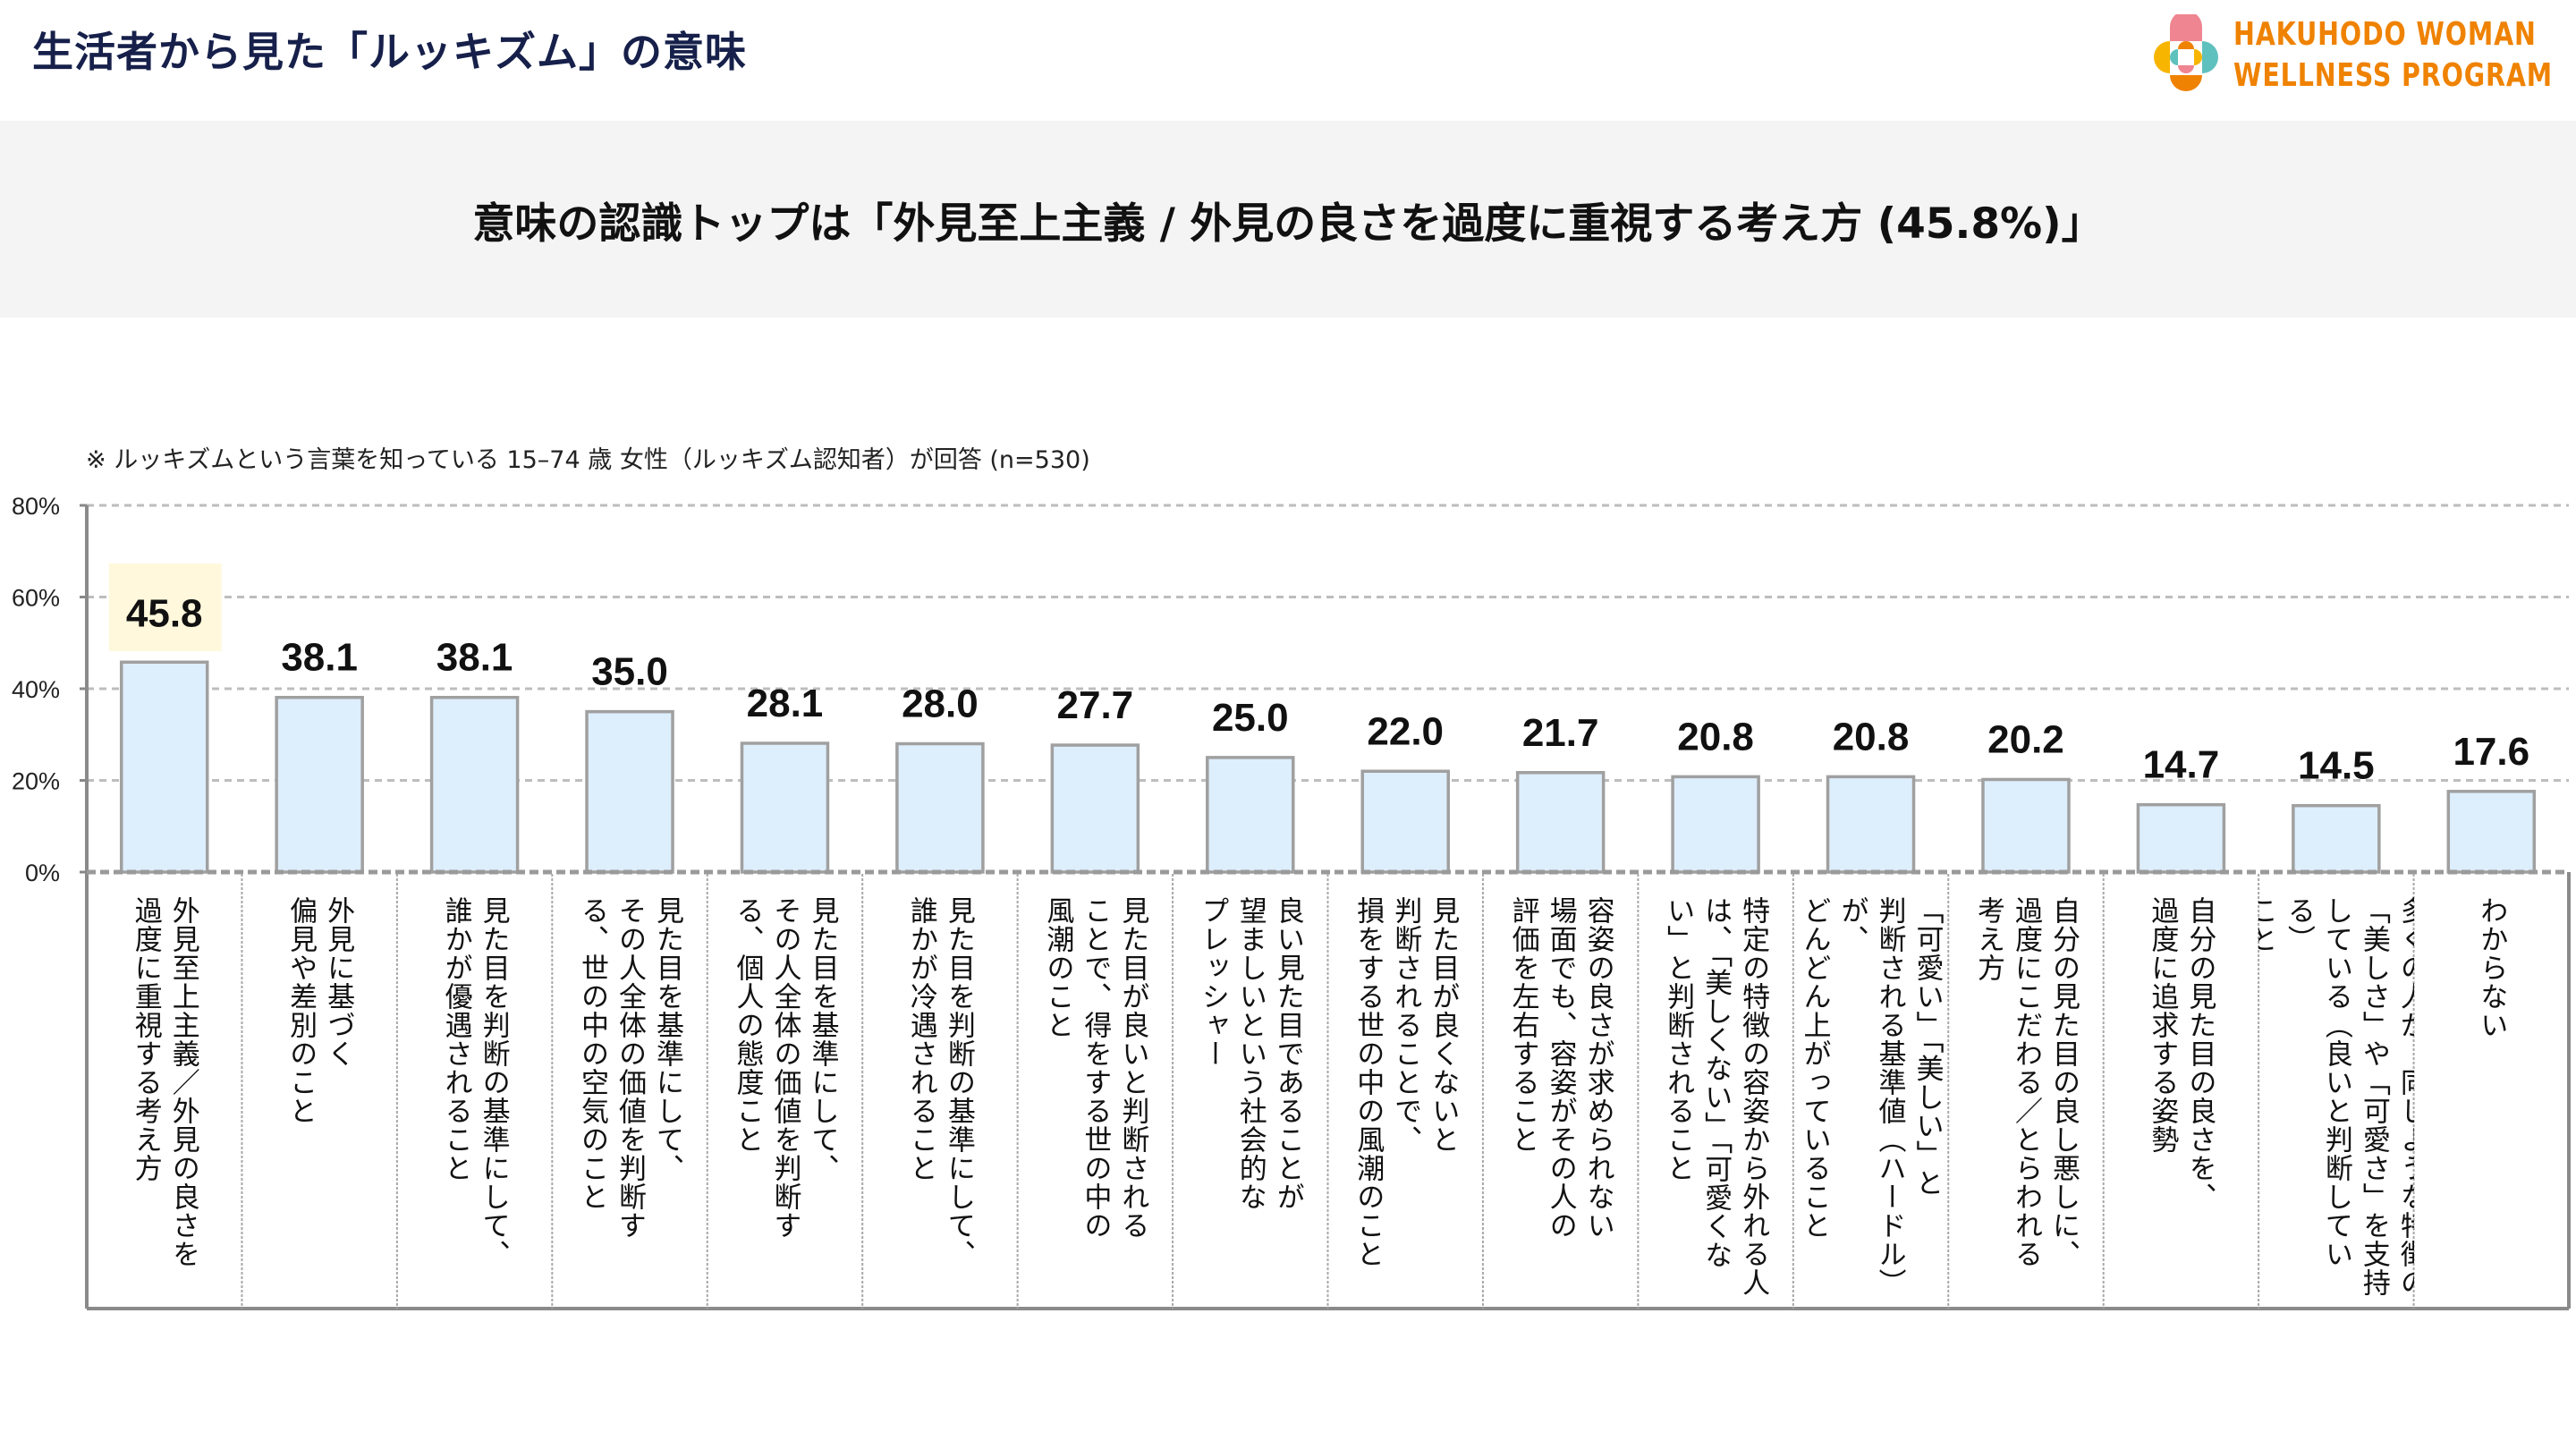 The image size is (2576, 1449). Describe the element at coordinates (1405, 731) in the screenshot. I see `data-label: 22.0` at that location.